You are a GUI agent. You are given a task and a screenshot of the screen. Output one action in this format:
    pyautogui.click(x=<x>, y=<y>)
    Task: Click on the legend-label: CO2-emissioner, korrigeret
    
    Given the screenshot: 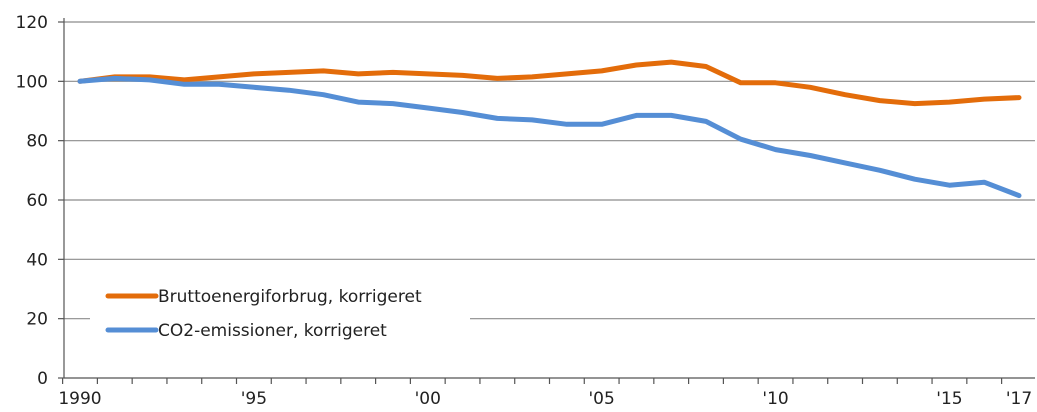 What is the action you would take?
    pyautogui.click(x=272, y=331)
    